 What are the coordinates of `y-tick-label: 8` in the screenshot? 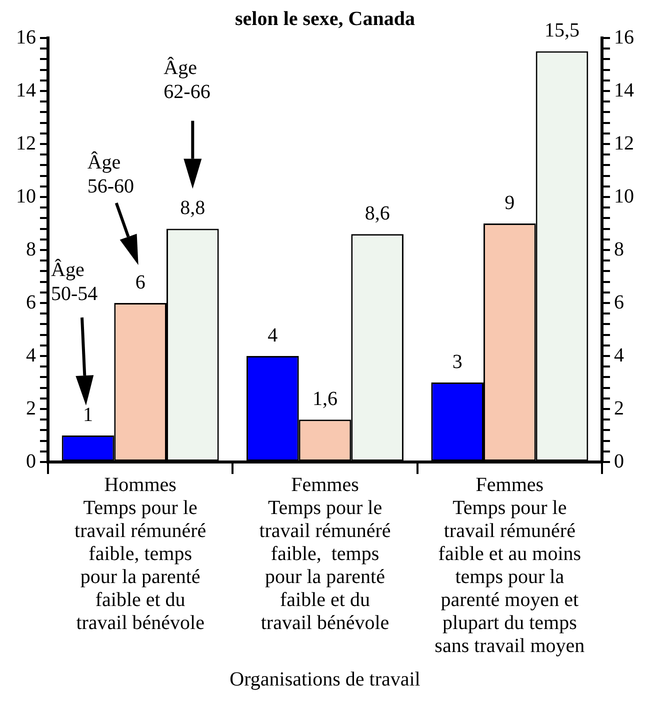 It's located at (31, 249).